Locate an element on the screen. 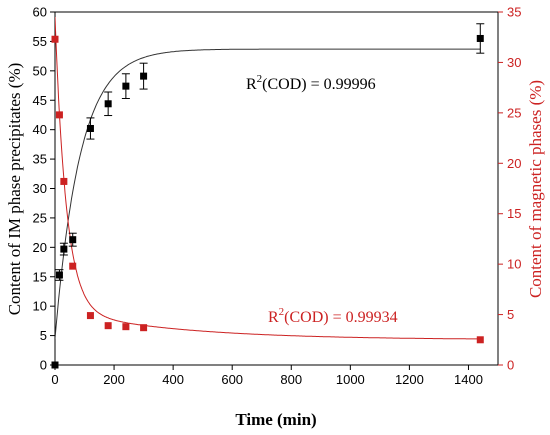  left-y-tick-label: 30 is located at coordinates (40, 188).